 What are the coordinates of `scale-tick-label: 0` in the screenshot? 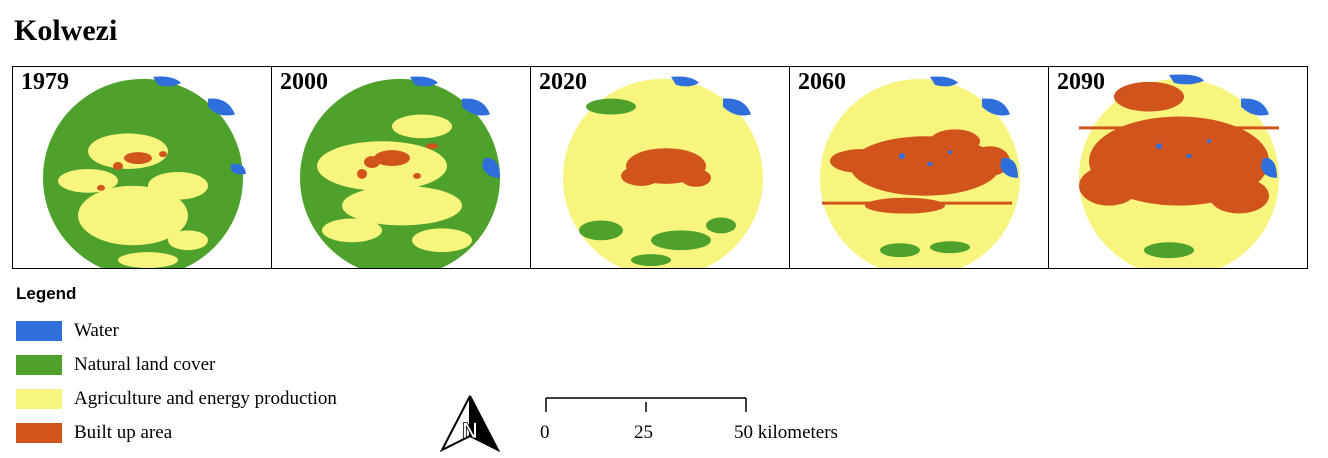 It's located at (545, 432).